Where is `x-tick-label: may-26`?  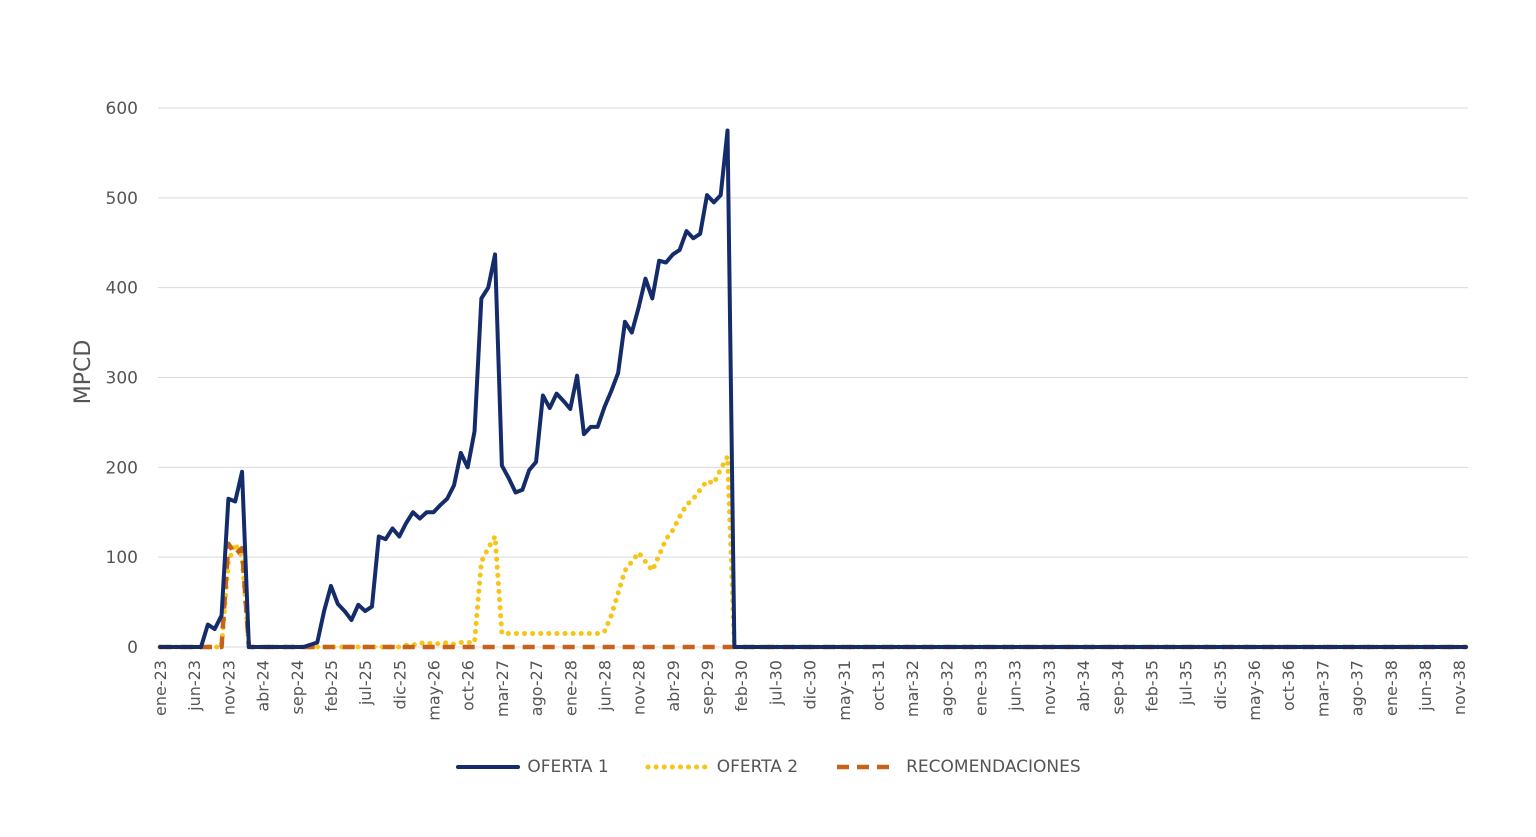
x-tick-label: may-26 is located at coordinates (434, 690).